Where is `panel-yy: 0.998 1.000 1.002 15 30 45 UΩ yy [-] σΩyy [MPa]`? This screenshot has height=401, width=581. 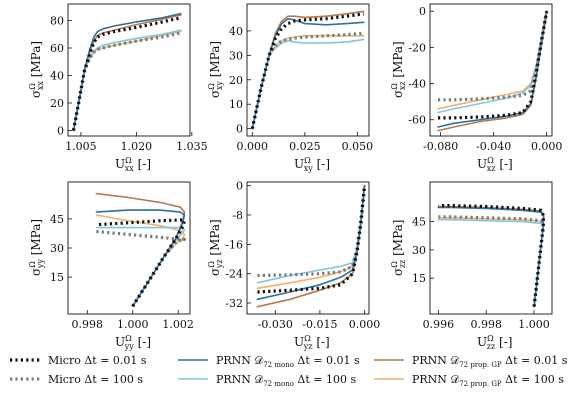 panel-yy: 0.998 1.000 1.002 15 30 45 UΩ yy [-] σΩyy [MPa] is located at coordinates (111, 266).